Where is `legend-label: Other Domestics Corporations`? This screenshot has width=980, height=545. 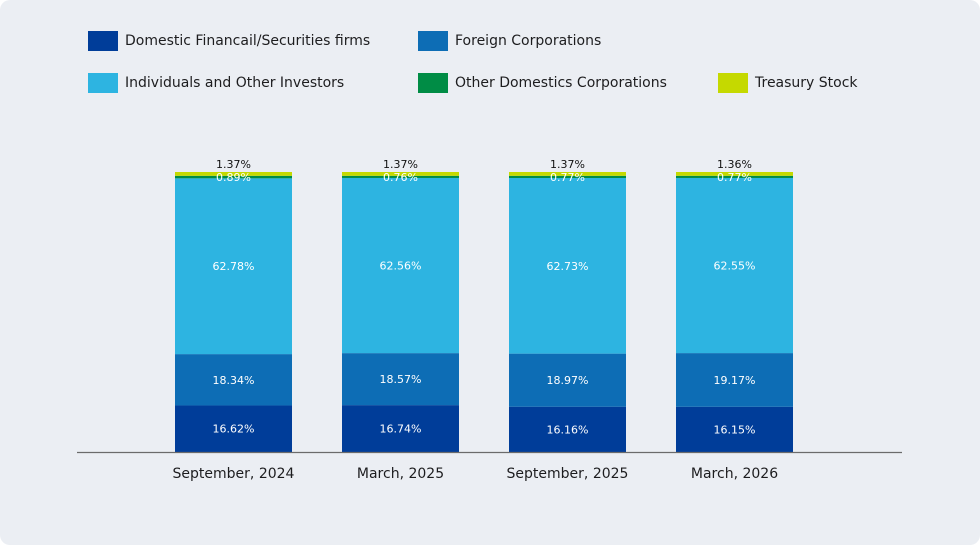
legend-label: Other Domestics Corporations is located at coordinates (561, 83).